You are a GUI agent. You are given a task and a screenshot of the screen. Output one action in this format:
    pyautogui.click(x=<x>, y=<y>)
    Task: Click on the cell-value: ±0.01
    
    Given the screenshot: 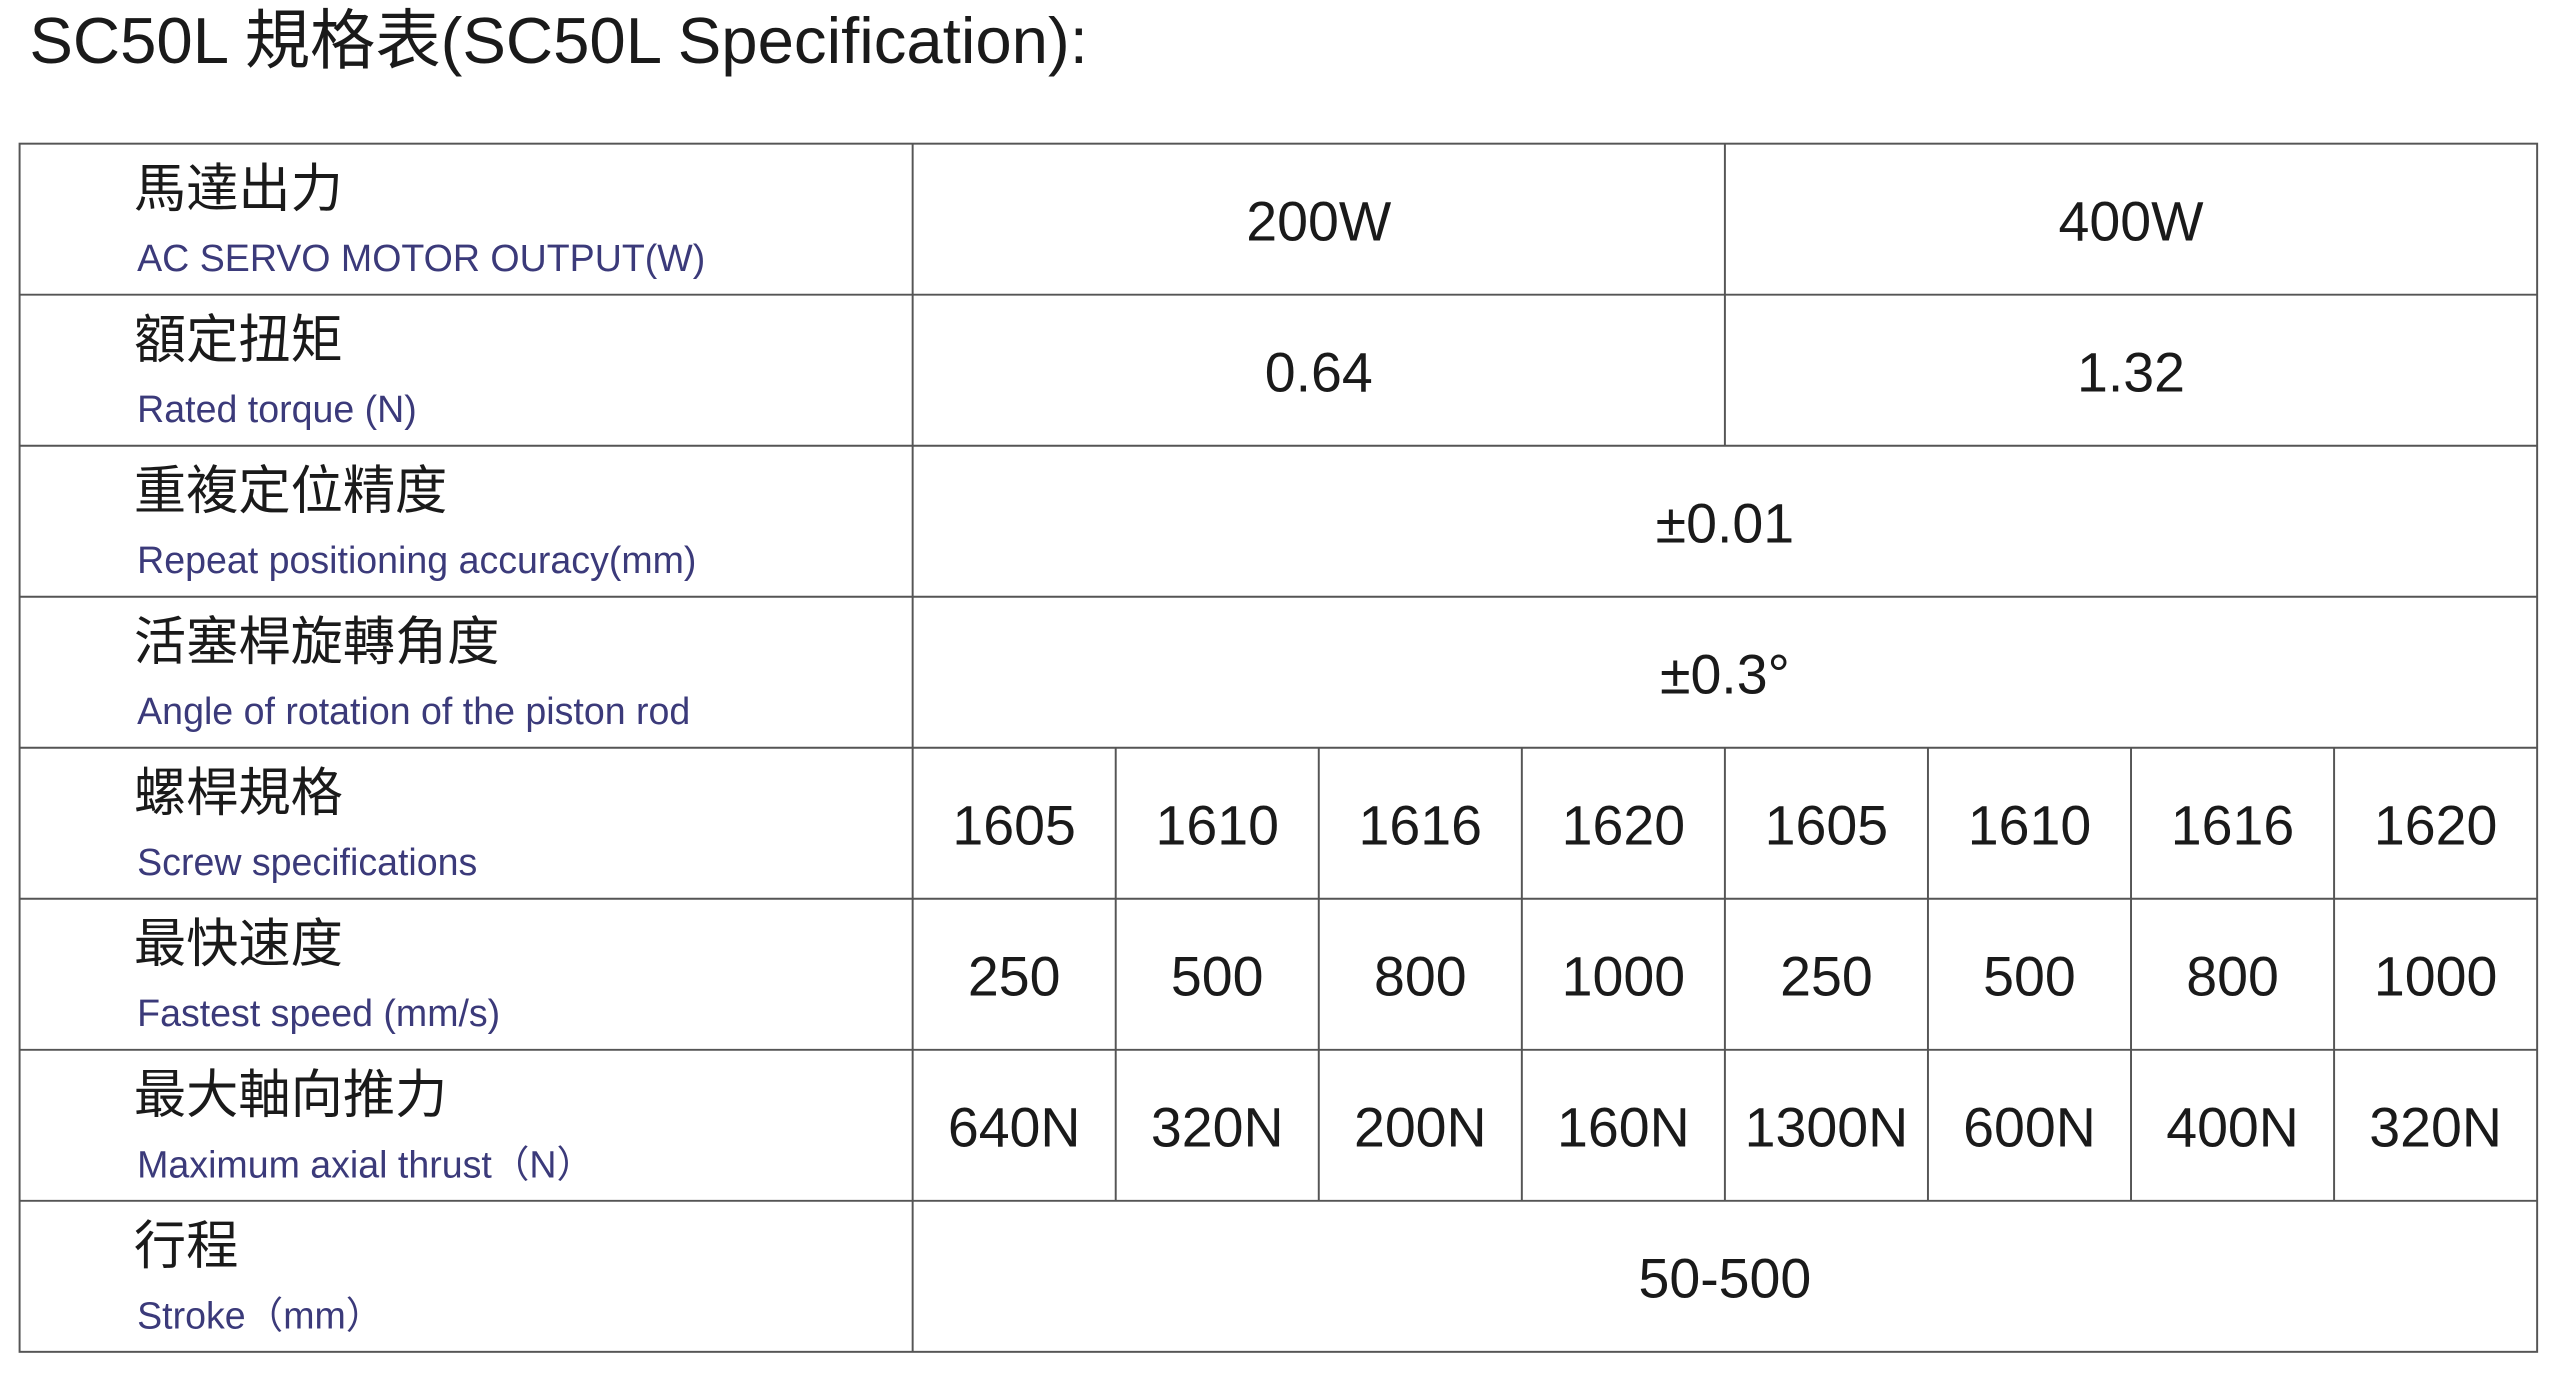 What is the action you would take?
    pyautogui.click(x=1725, y=523)
    